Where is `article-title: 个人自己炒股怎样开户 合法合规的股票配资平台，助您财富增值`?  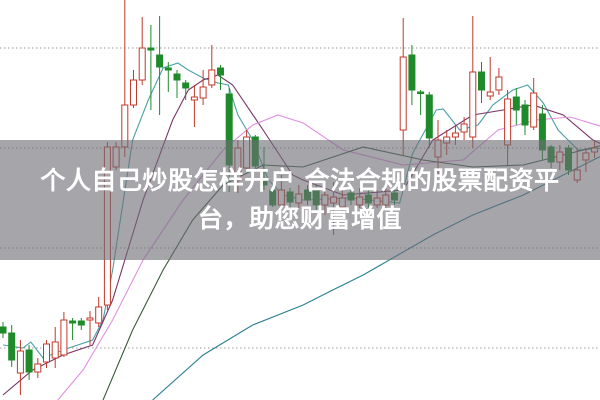 article-title: 个人自己炒股怎样开户 合法合规的股票配资平台，助您财富增值 is located at coordinates (300, 199).